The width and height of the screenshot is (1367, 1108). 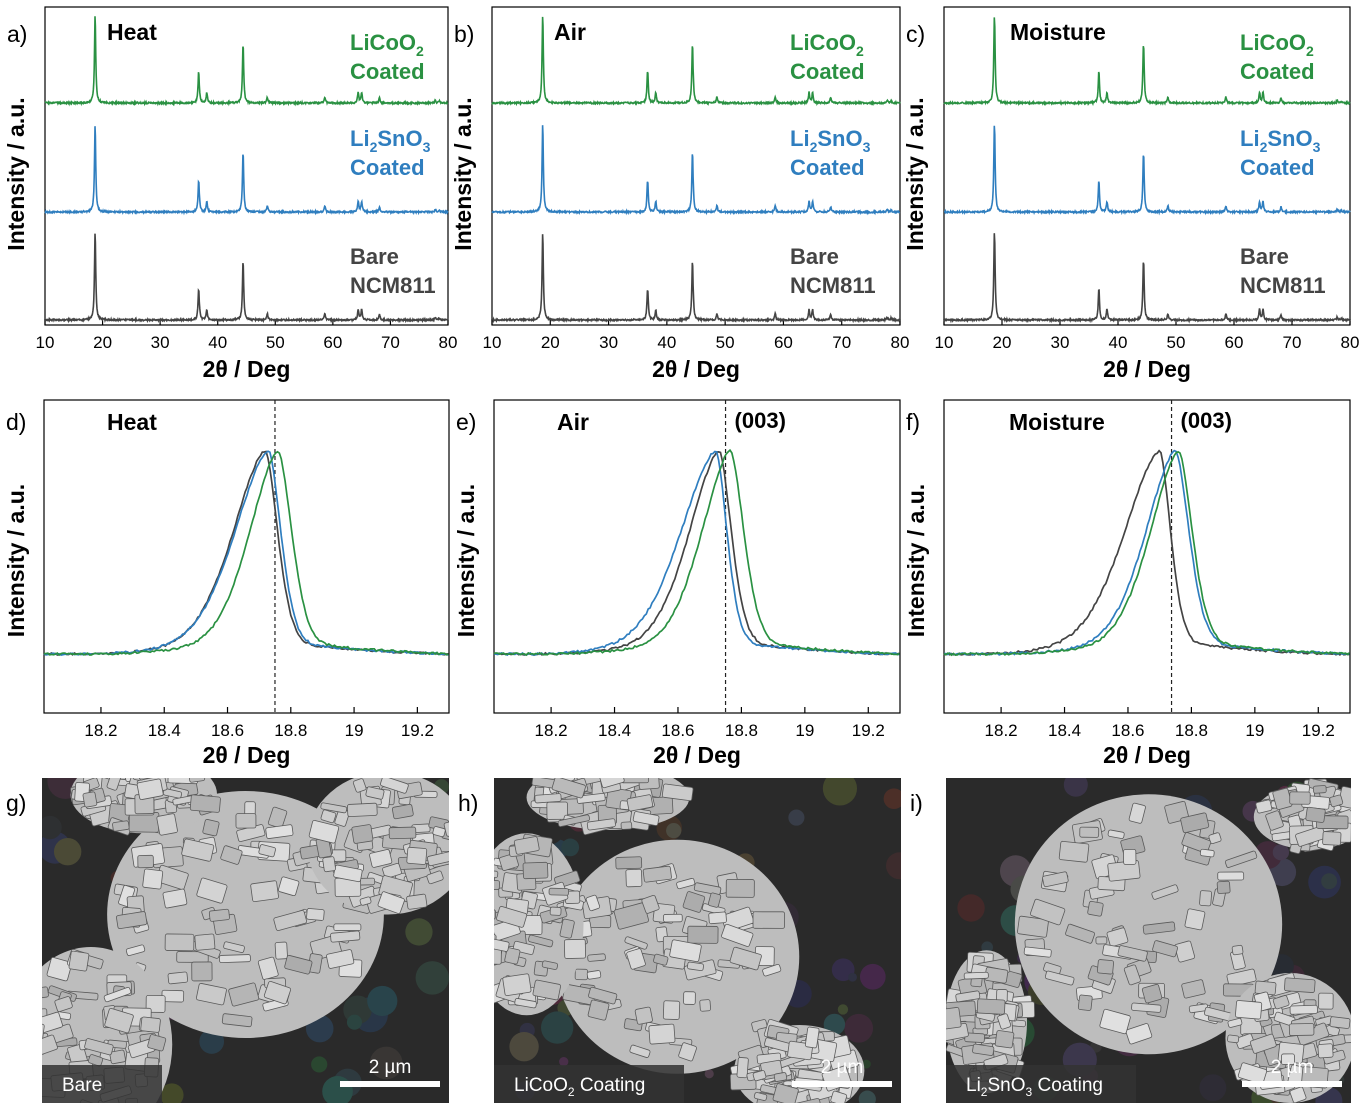 I want to click on bare-label: Bare, so click(x=814, y=256).